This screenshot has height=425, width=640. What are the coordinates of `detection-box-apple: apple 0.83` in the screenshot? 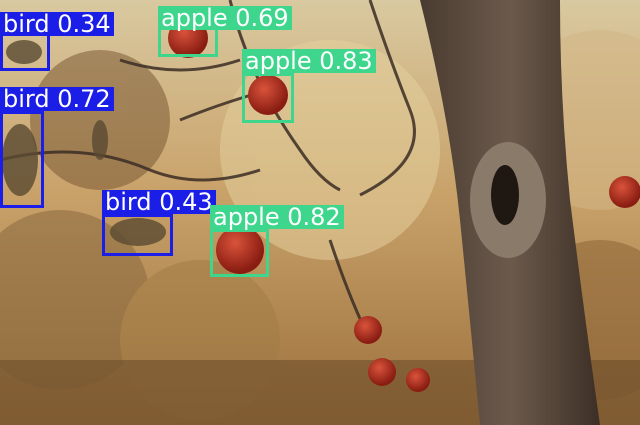 It's located at (309, 86).